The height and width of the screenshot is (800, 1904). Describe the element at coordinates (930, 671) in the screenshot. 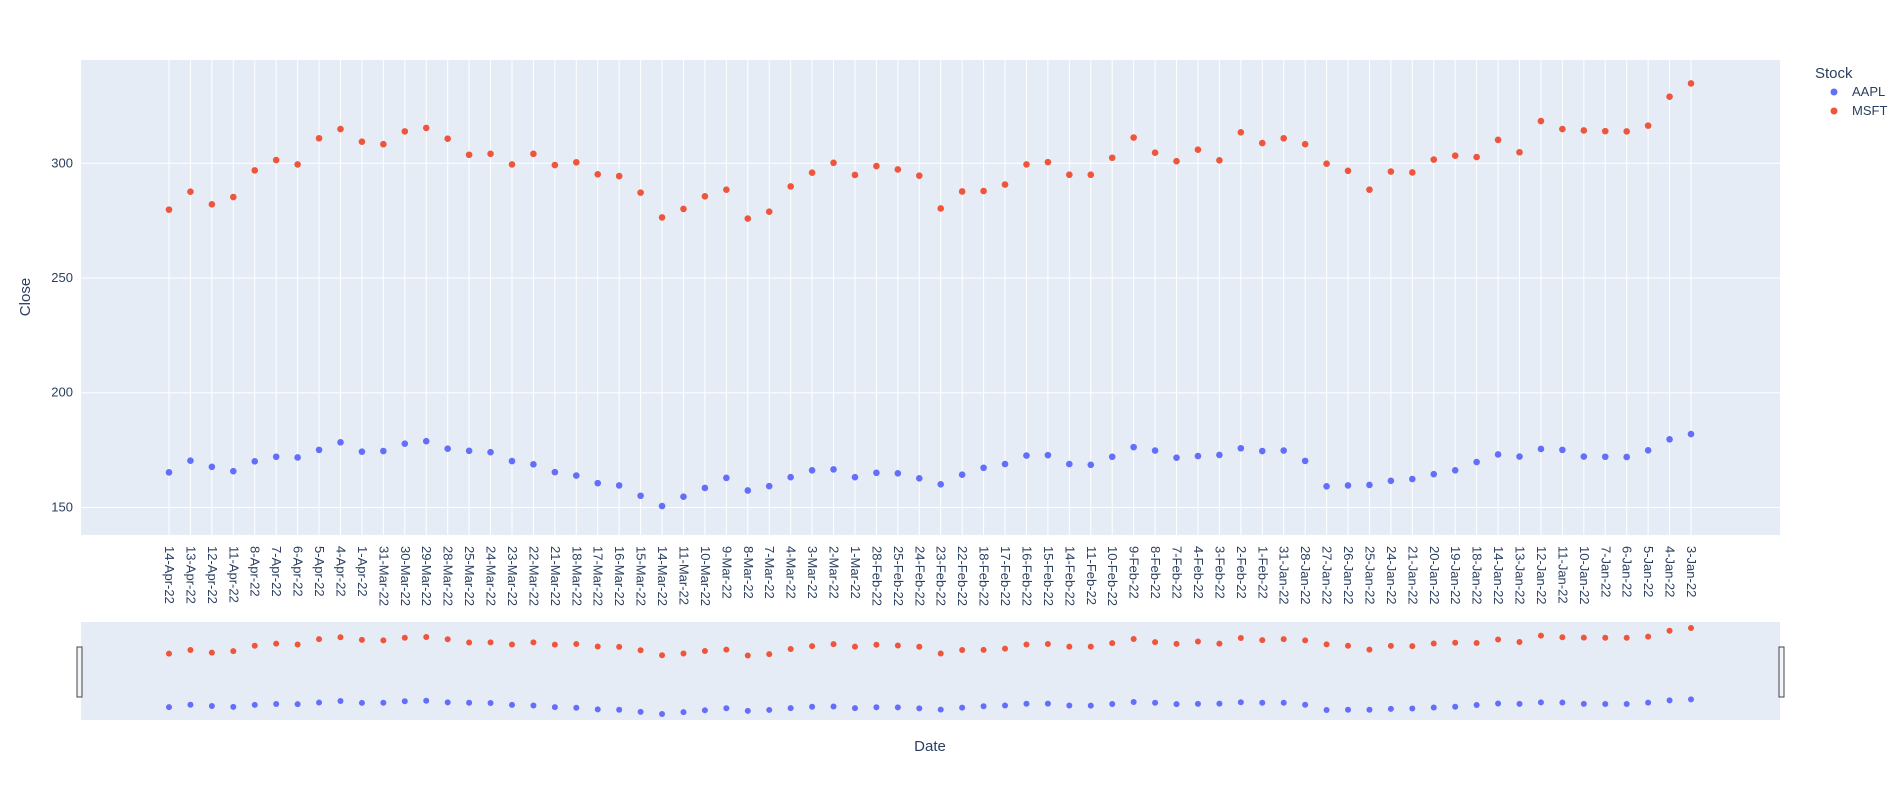

I see `range-slider-background` at that location.